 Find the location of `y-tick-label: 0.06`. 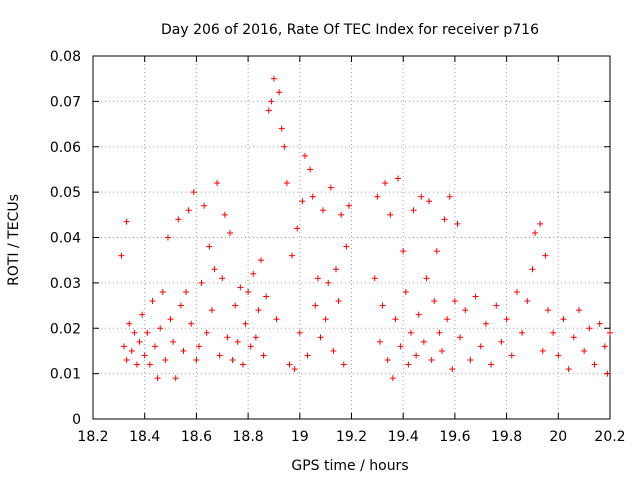

y-tick-label: 0.06 is located at coordinates (65, 148).